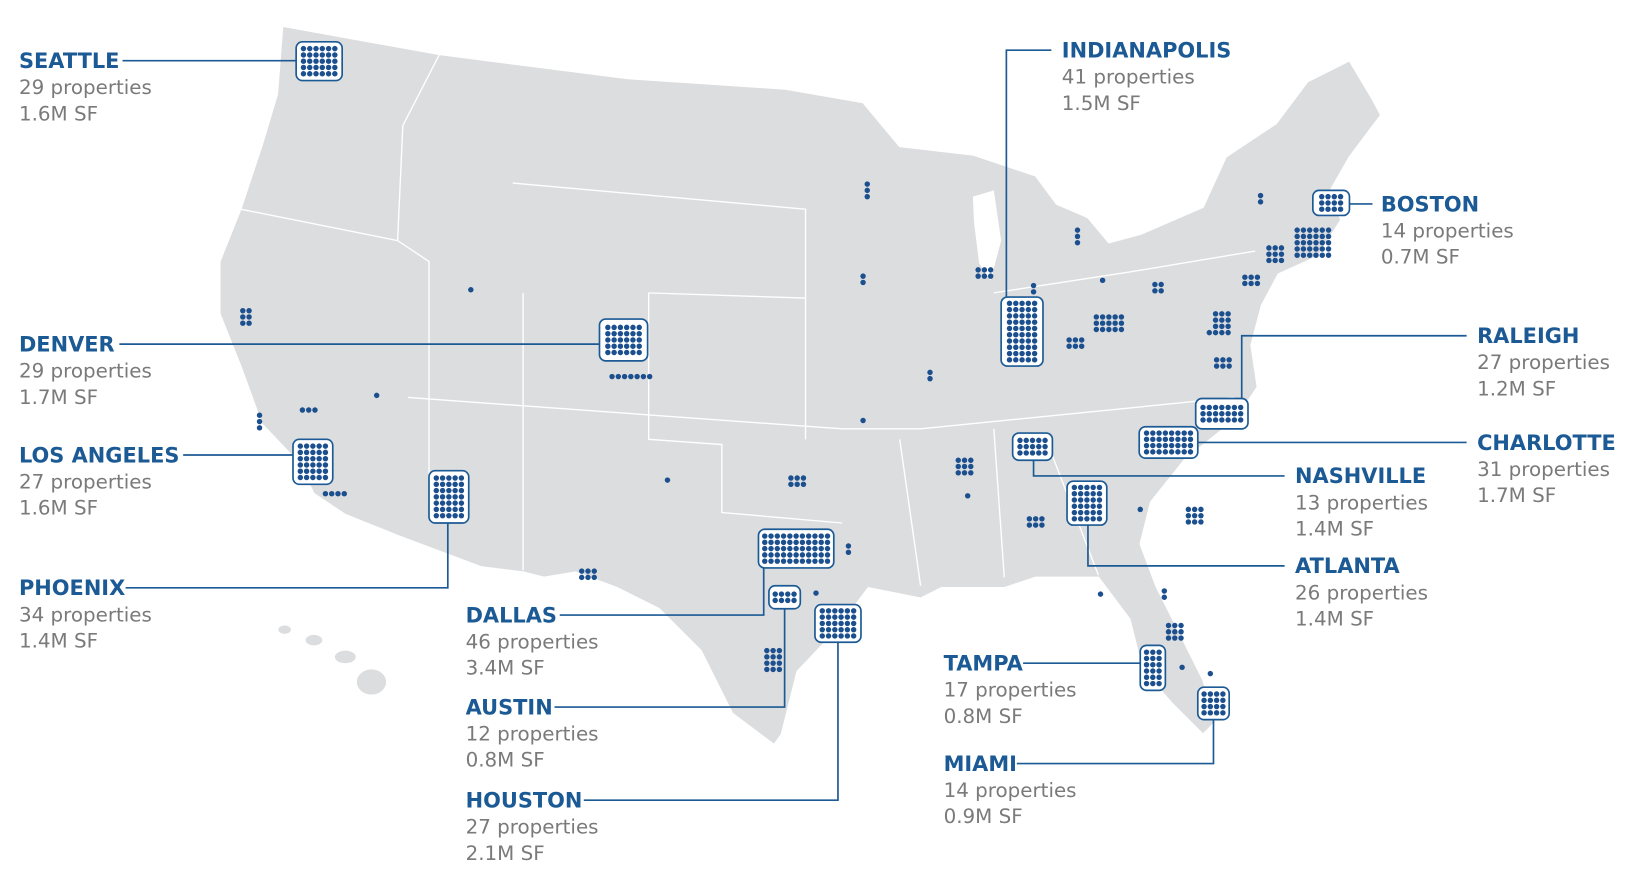 The width and height of the screenshot is (1632, 887). I want to click on market-callout: HOUSTON 27 properties 2.1M SF, so click(664, 734).